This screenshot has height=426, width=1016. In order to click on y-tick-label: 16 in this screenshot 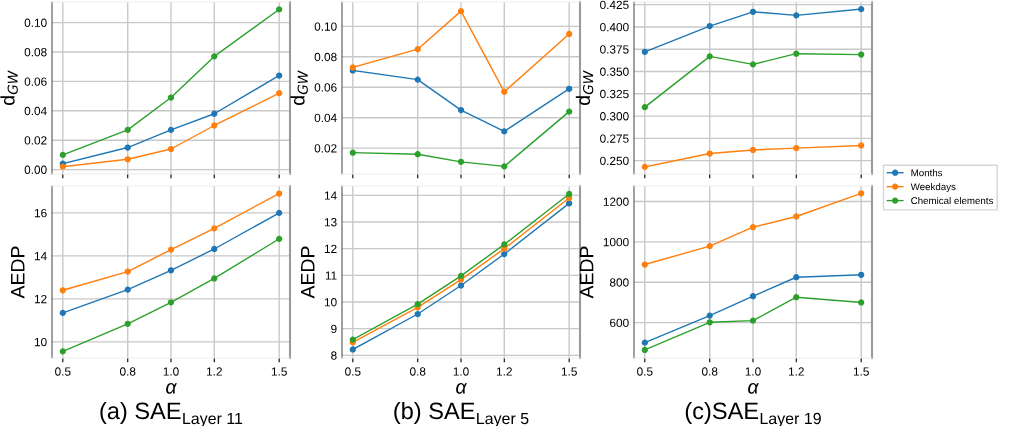, I will do `click(40, 213)`.